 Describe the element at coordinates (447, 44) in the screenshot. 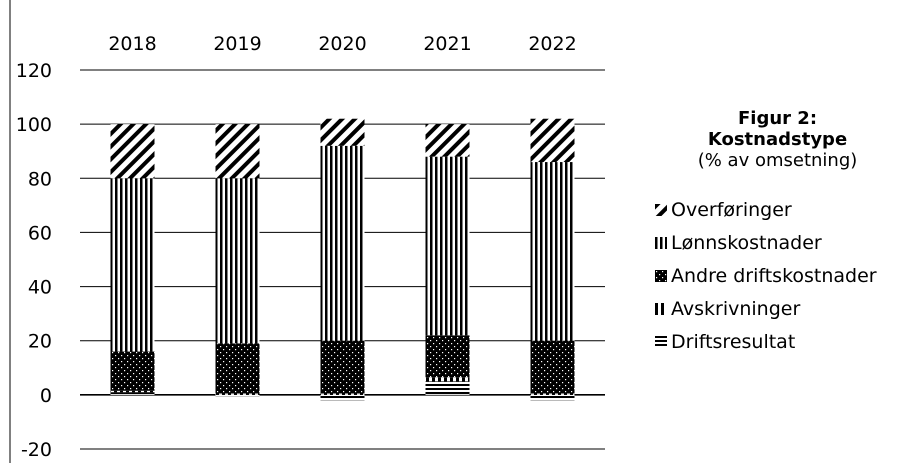

I see `category-label: 2021` at that location.